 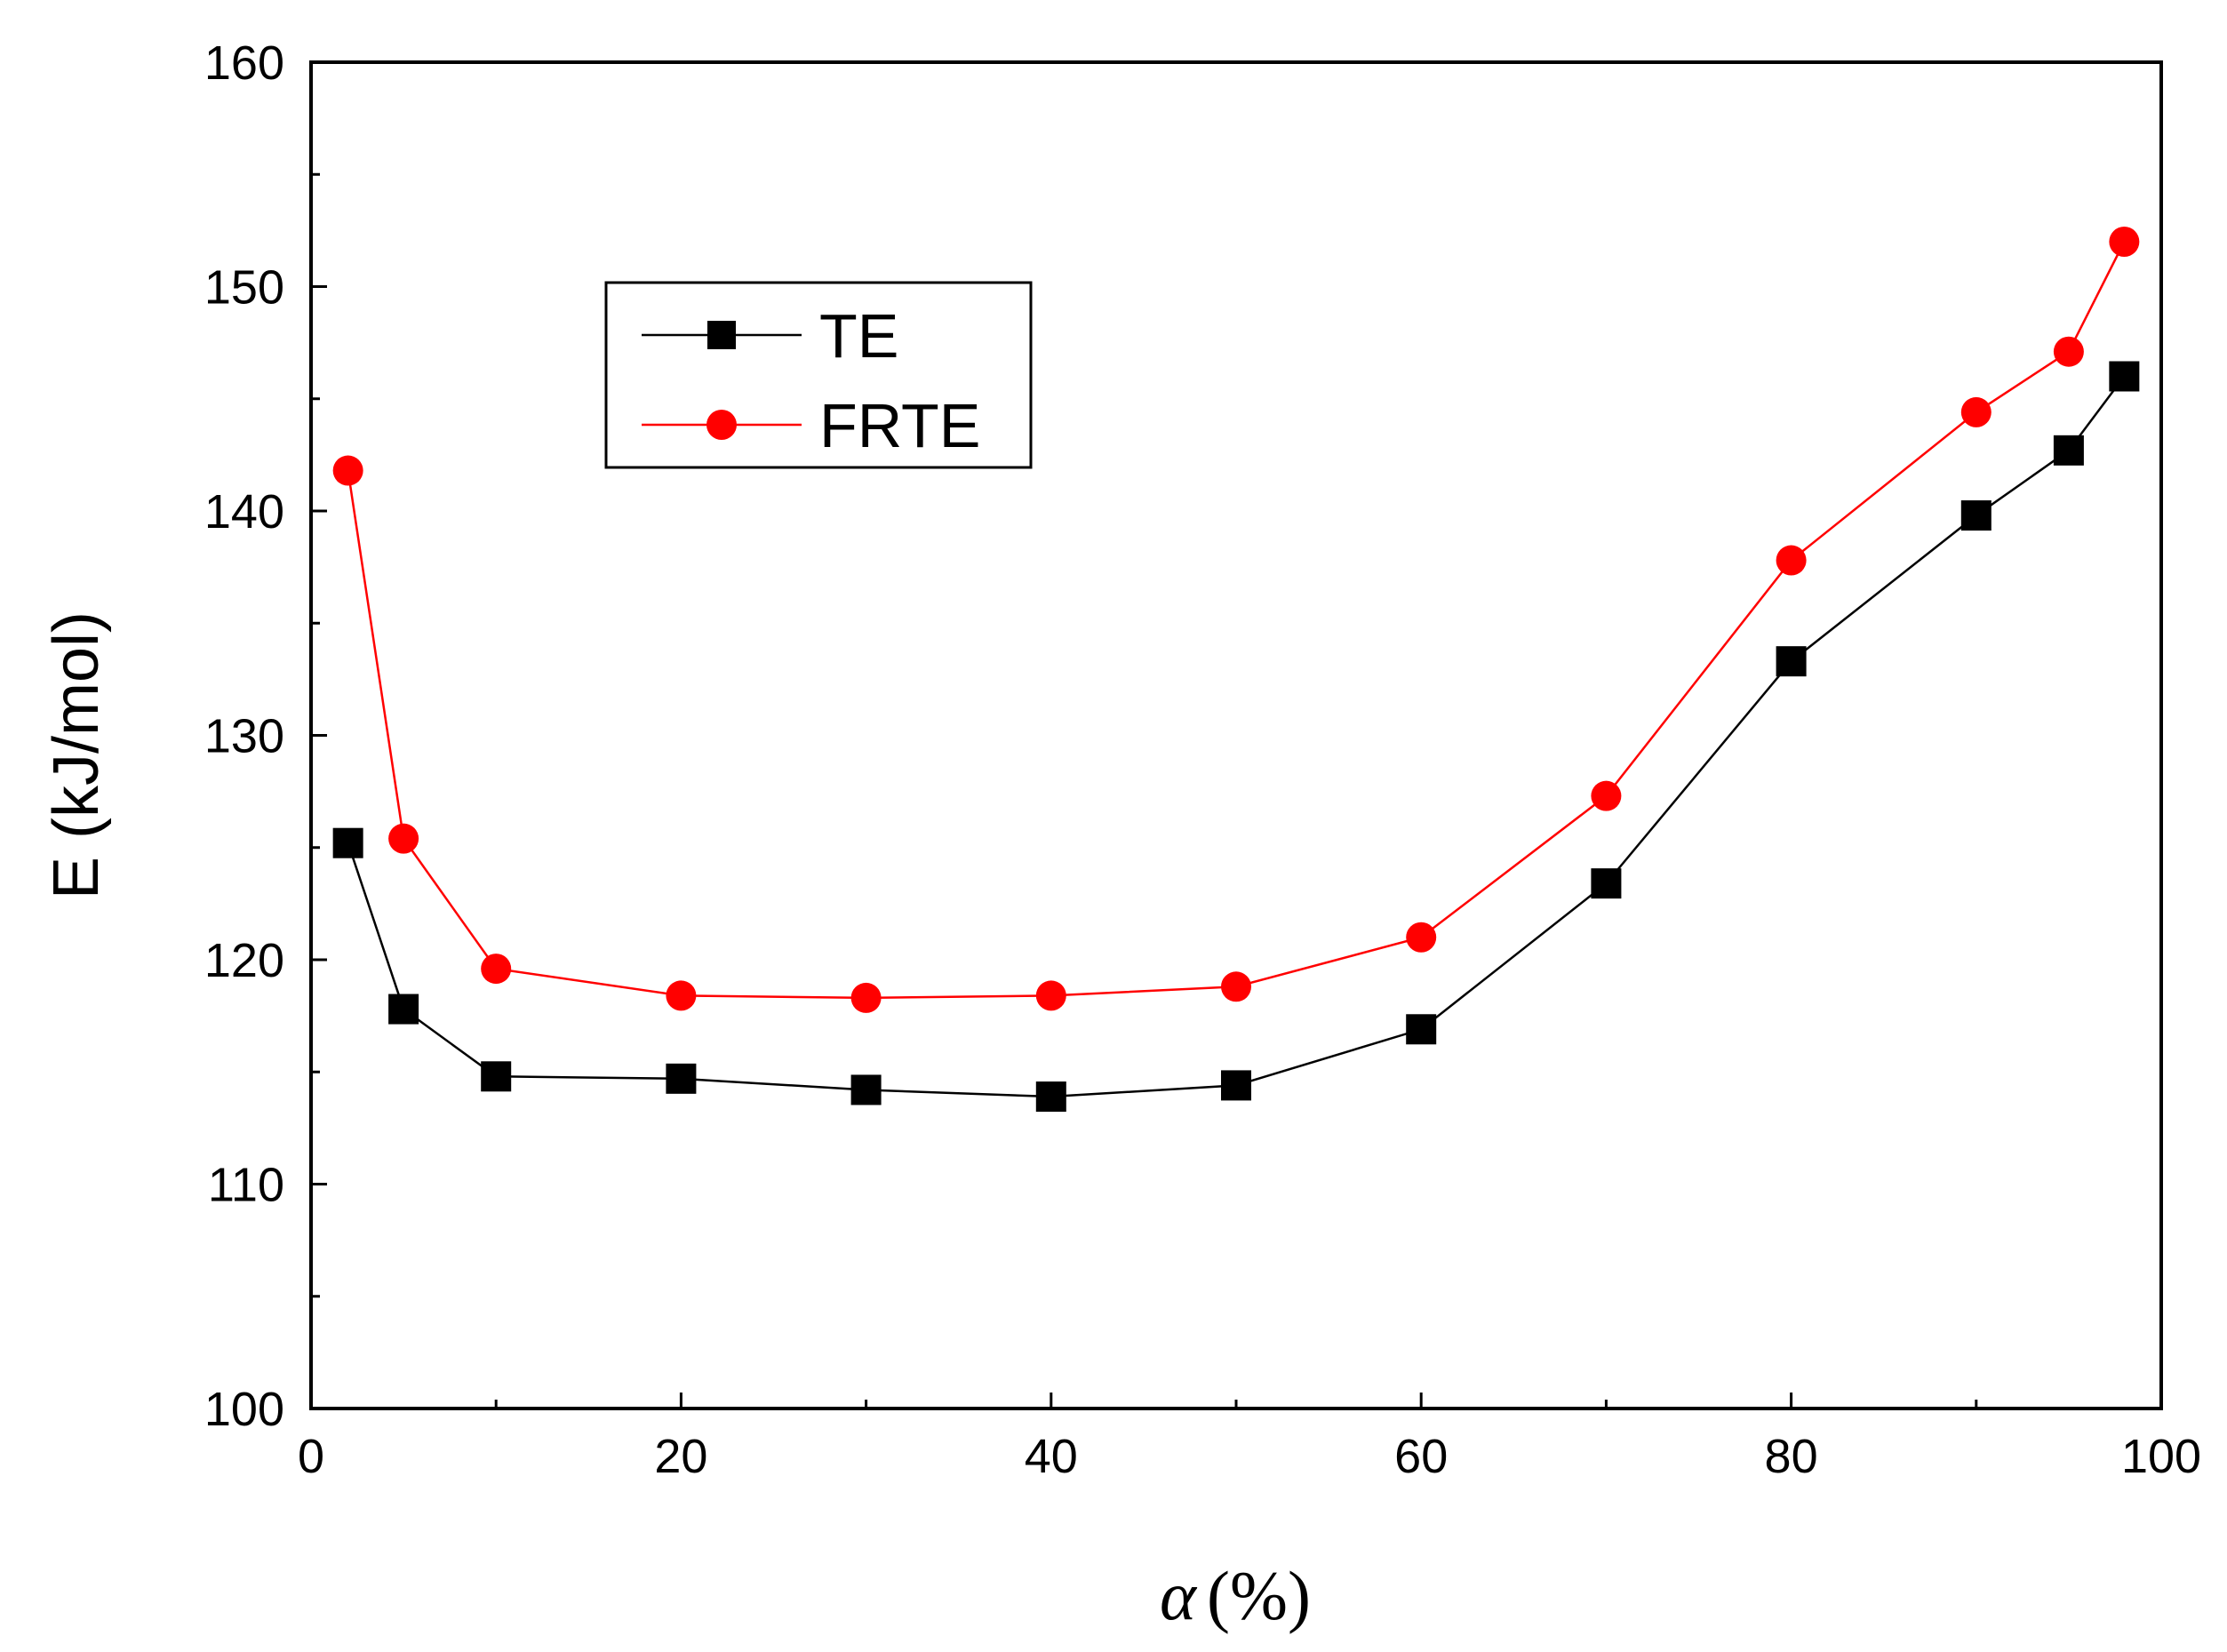 I want to click on x-tick-label: 60, so click(x=1421, y=1456).